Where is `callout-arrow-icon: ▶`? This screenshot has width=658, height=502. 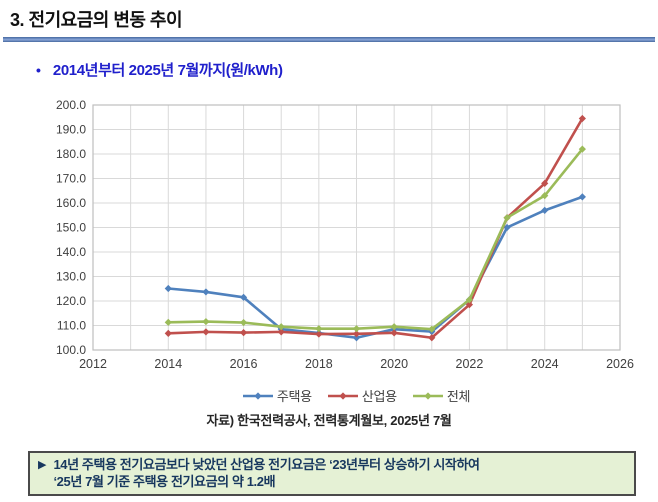 callout-arrow-icon: ▶ is located at coordinates (42, 465).